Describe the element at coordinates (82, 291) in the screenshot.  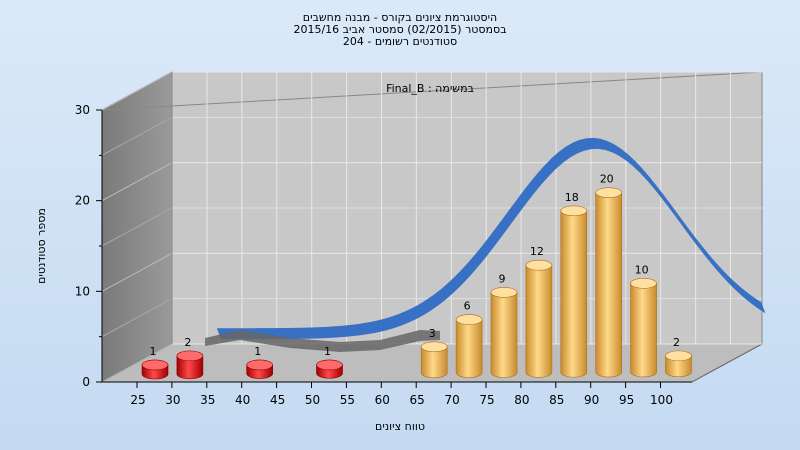
I see `y-tick-label: 10` at that location.